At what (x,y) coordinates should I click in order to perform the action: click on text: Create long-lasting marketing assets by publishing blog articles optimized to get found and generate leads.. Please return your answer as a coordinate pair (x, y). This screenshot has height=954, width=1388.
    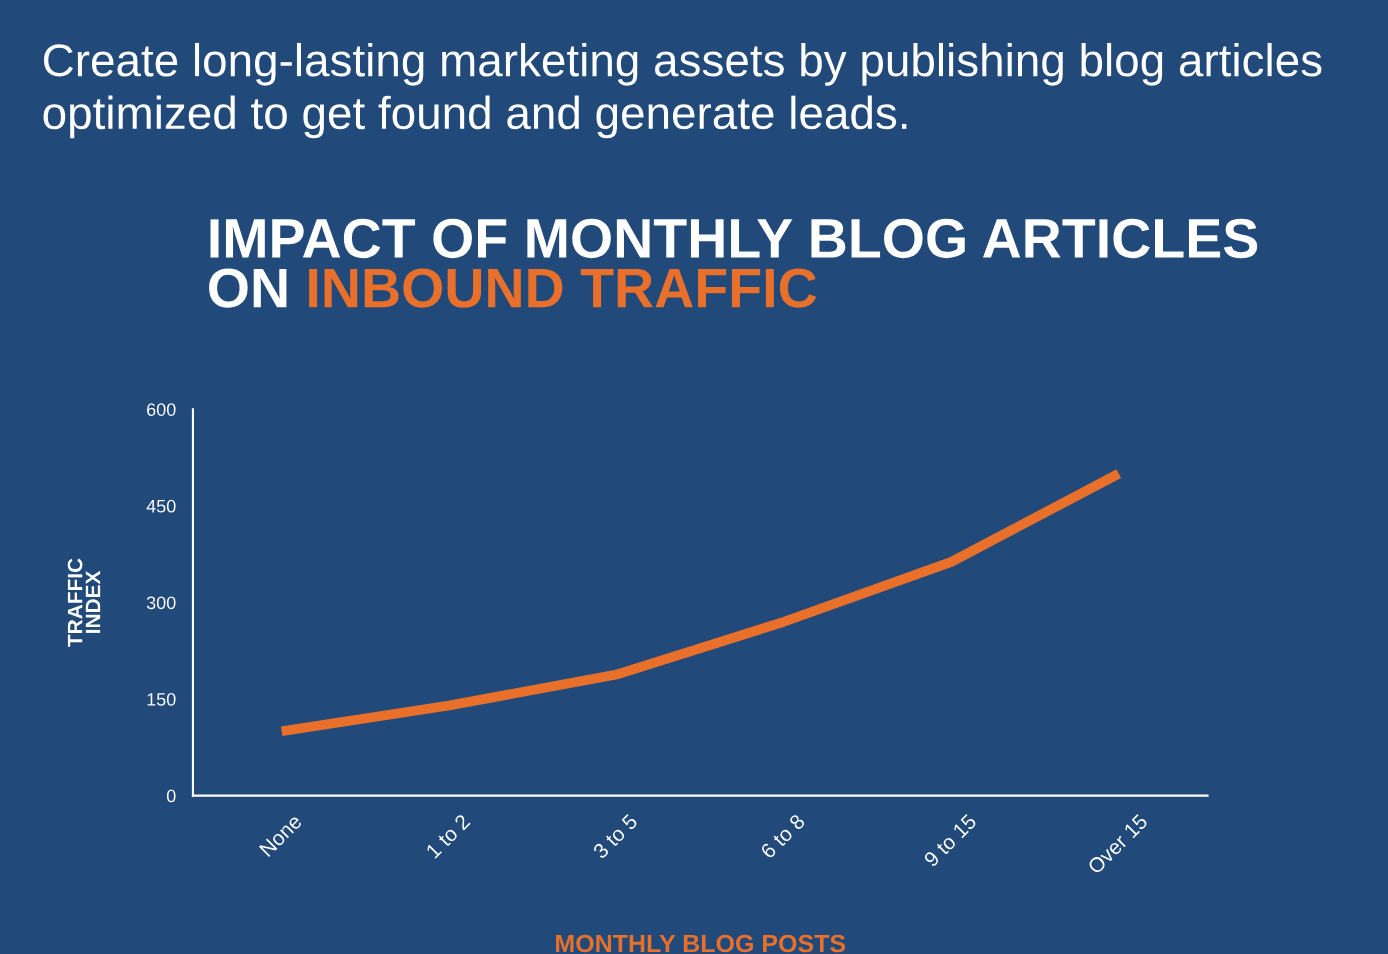
    Looking at the image, I should click on (682, 90).